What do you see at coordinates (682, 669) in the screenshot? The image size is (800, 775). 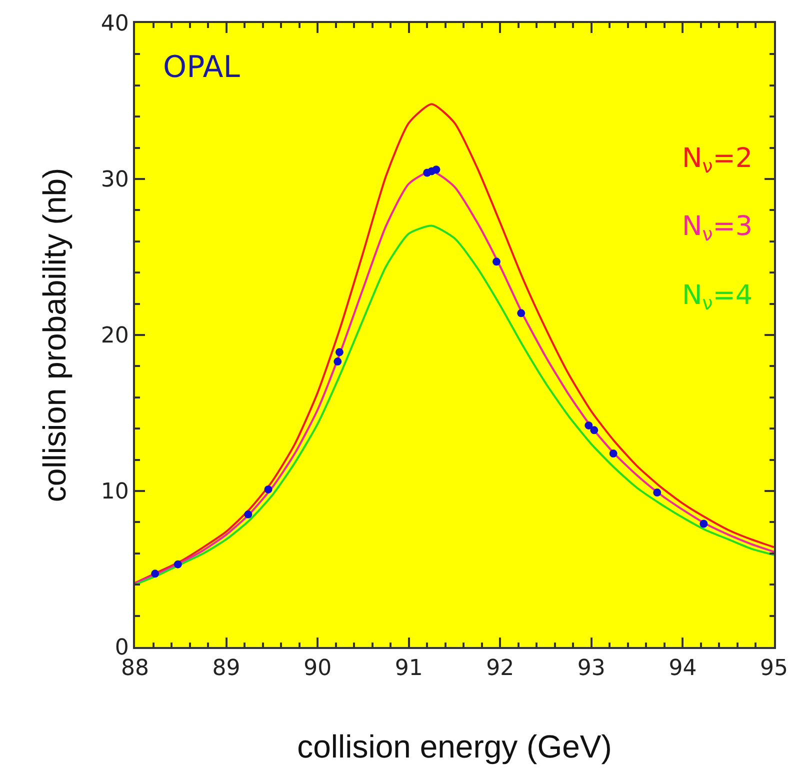 I see `x-tick-label: 94` at bounding box center [682, 669].